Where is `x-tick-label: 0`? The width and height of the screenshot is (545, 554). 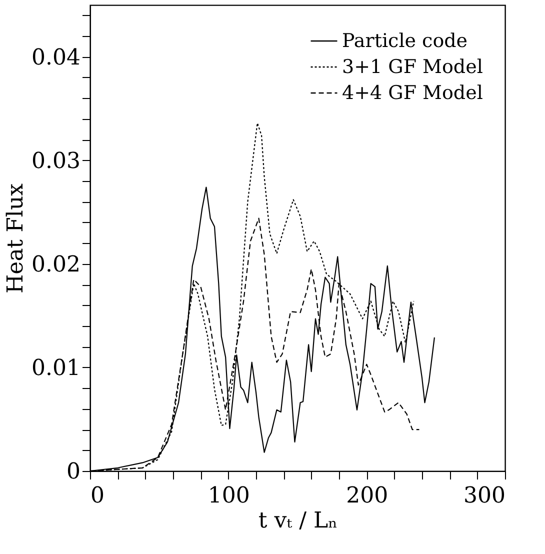 x-tick-label: 0 is located at coordinates (97, 496).